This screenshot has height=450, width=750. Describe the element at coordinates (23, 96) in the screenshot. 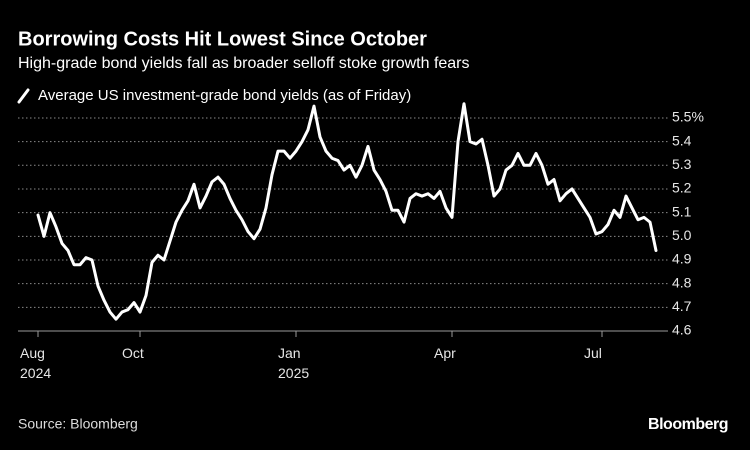

I see `legend-swatch` at that location.